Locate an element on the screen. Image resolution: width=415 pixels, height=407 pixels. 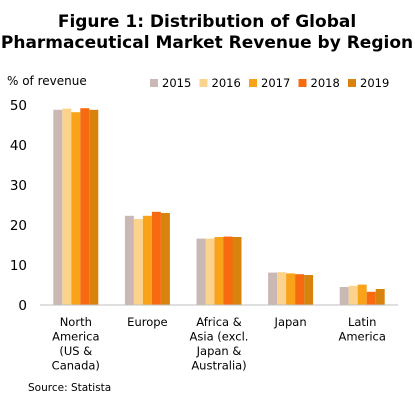
legend-label: 2019 is located at coordinates (374, 83).